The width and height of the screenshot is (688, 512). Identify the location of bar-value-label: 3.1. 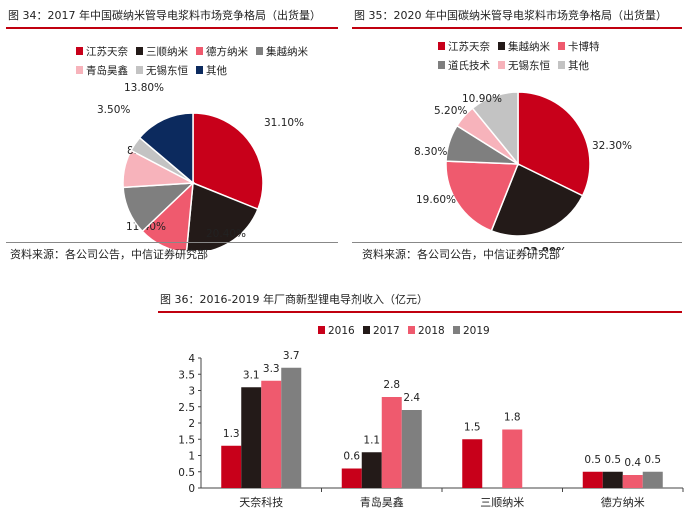
(251, 375).